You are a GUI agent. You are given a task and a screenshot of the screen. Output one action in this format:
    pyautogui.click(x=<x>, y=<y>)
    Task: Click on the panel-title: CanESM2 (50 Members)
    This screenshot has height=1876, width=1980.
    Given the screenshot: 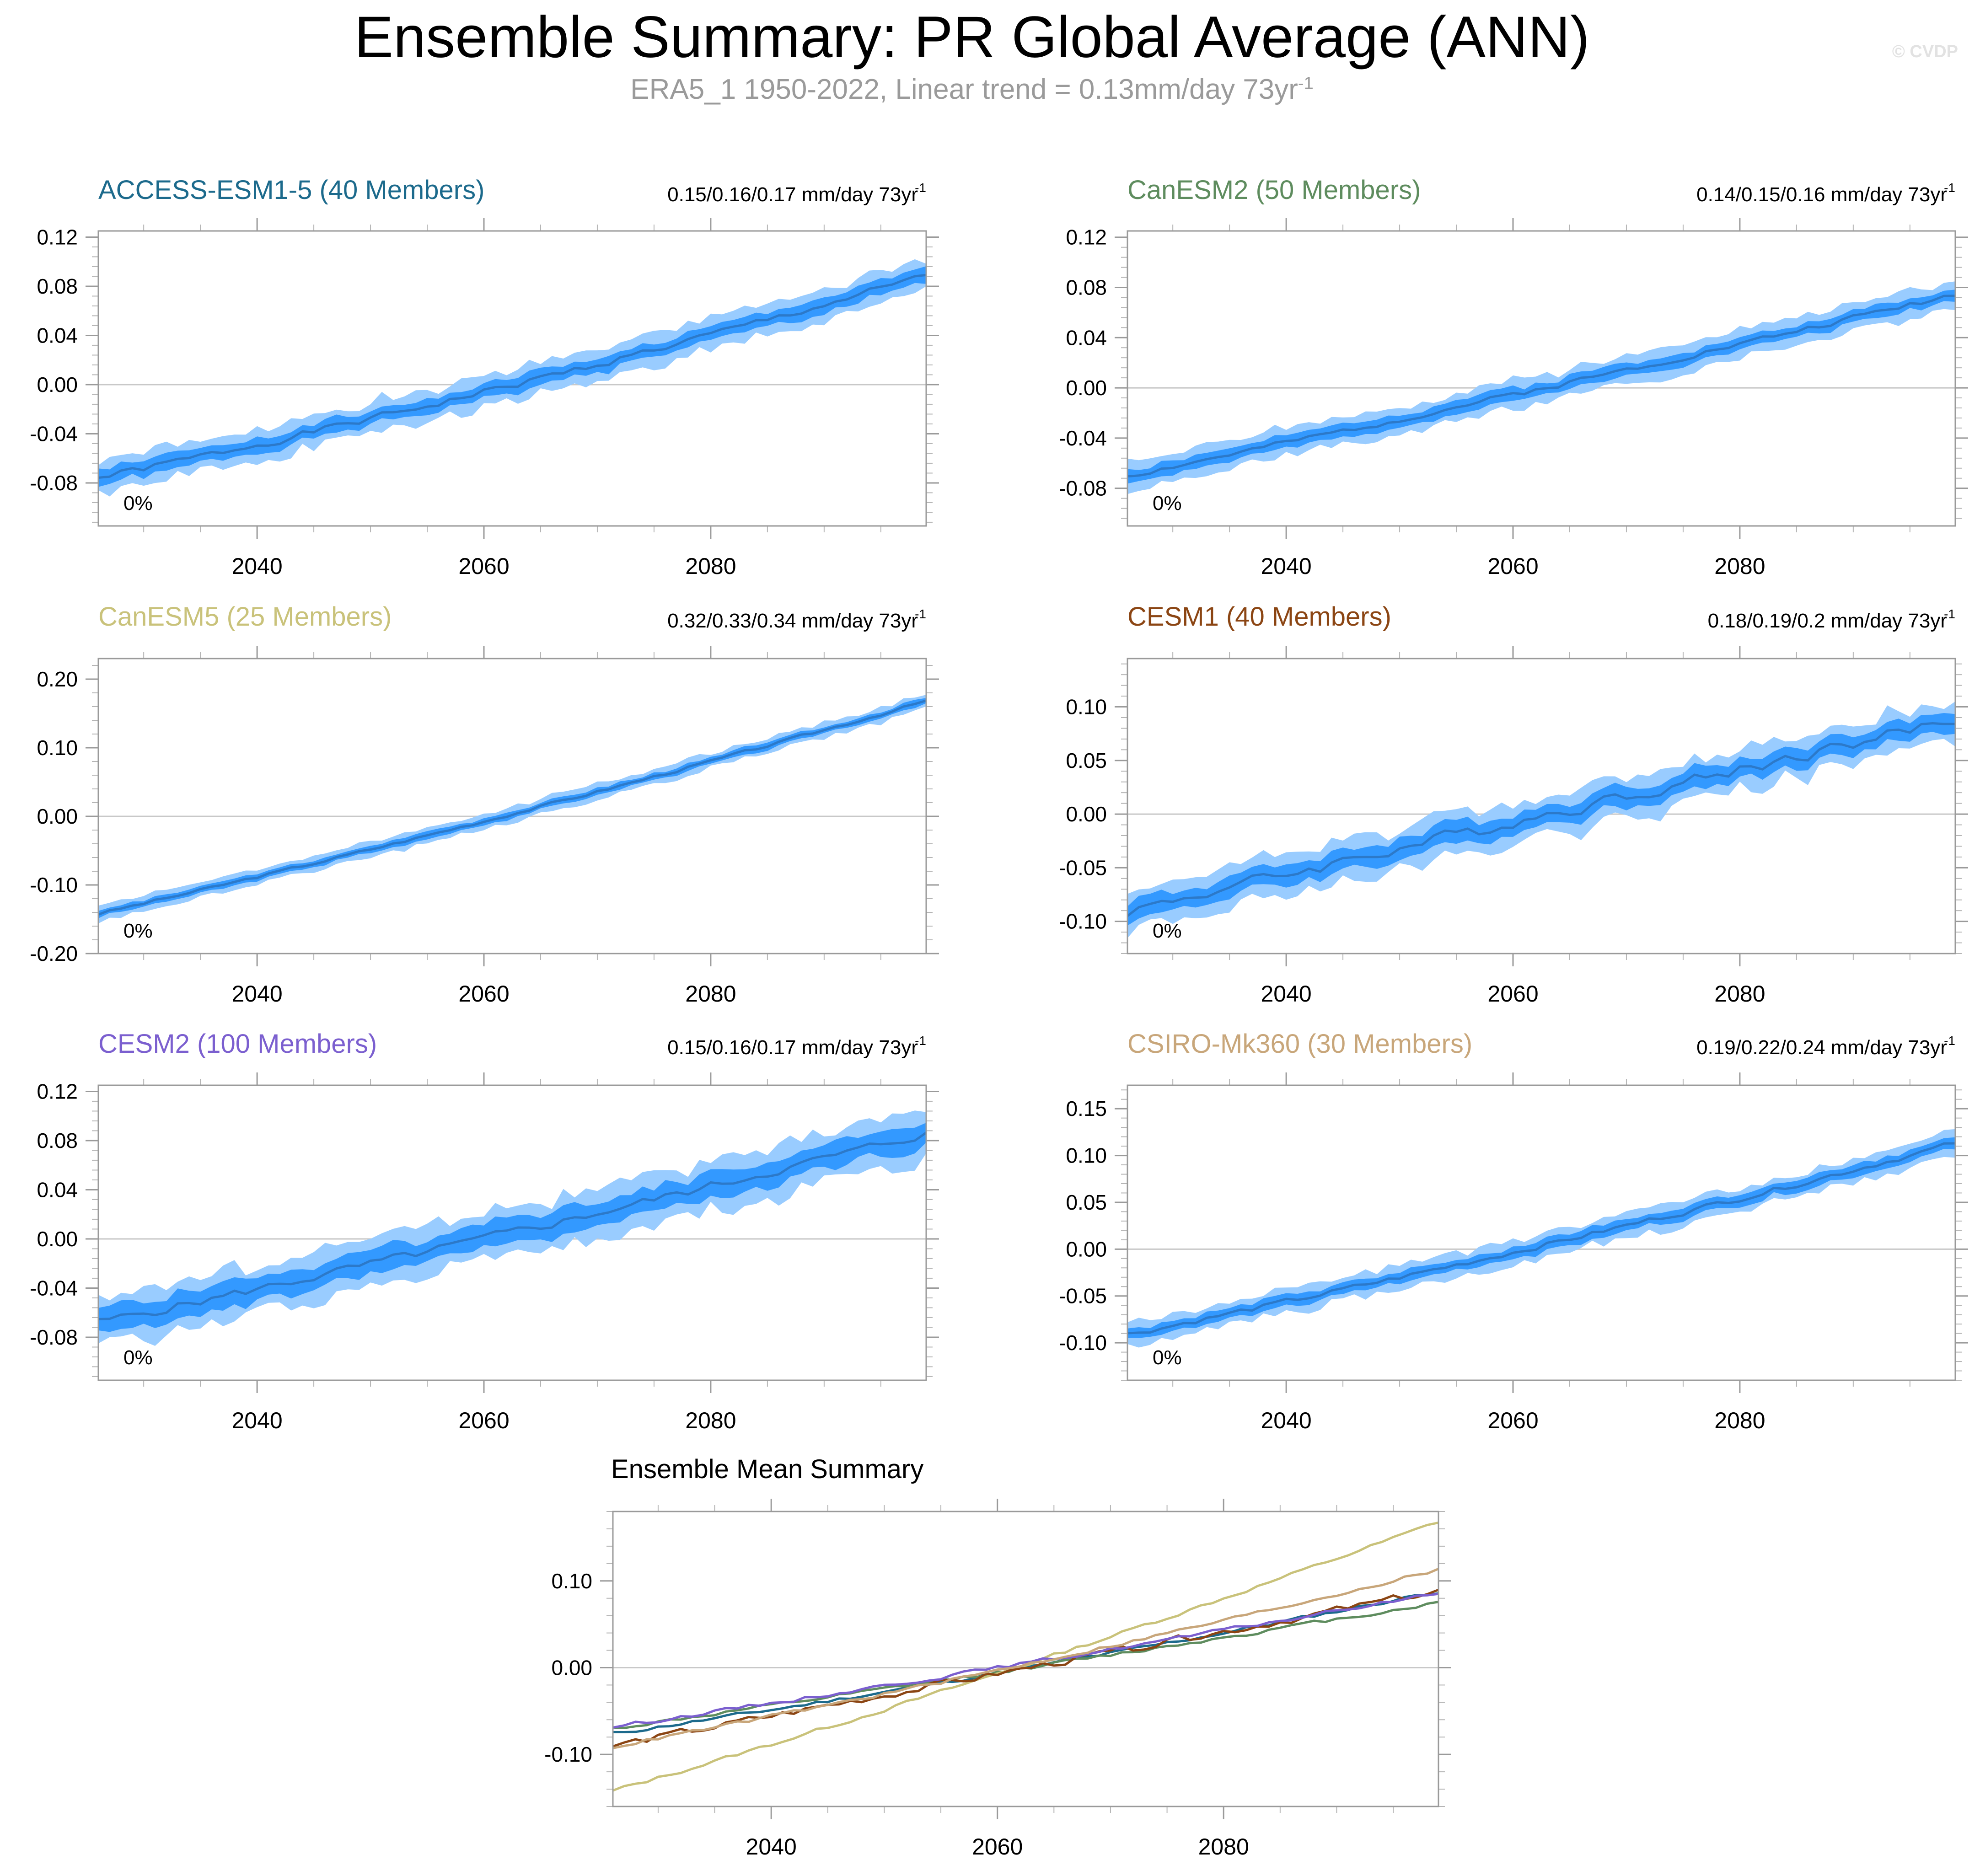 What is the action you would take?
    pyautogui.click(x=1274, y=190)
    